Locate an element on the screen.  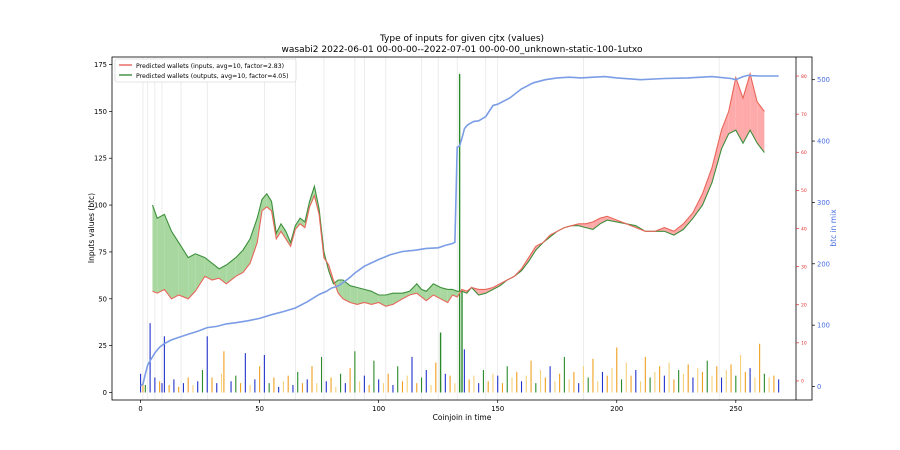
y-right-tick-label: 100 is located at coordinates (823, 326).